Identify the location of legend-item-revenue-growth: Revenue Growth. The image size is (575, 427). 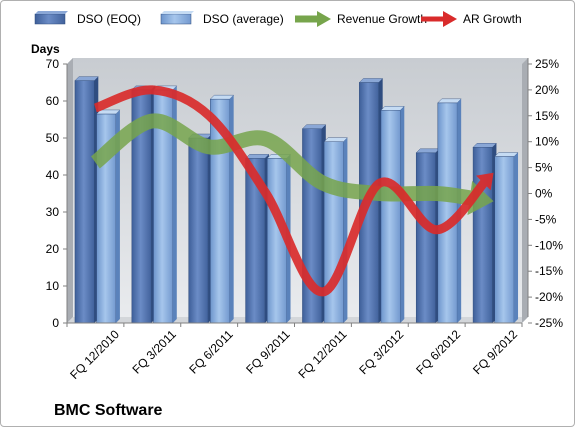
(361, 19).